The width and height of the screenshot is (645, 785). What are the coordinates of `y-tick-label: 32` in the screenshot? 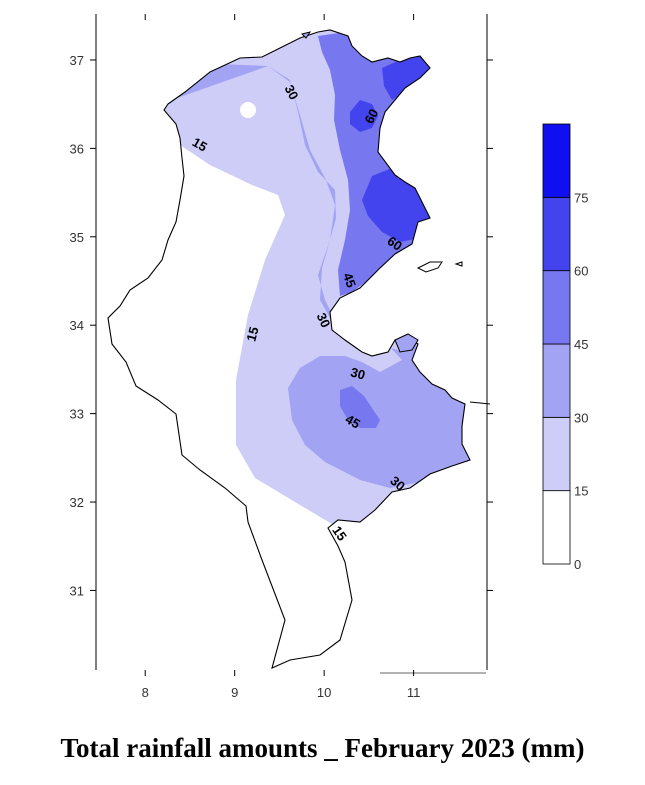 It's located at (77, 502).